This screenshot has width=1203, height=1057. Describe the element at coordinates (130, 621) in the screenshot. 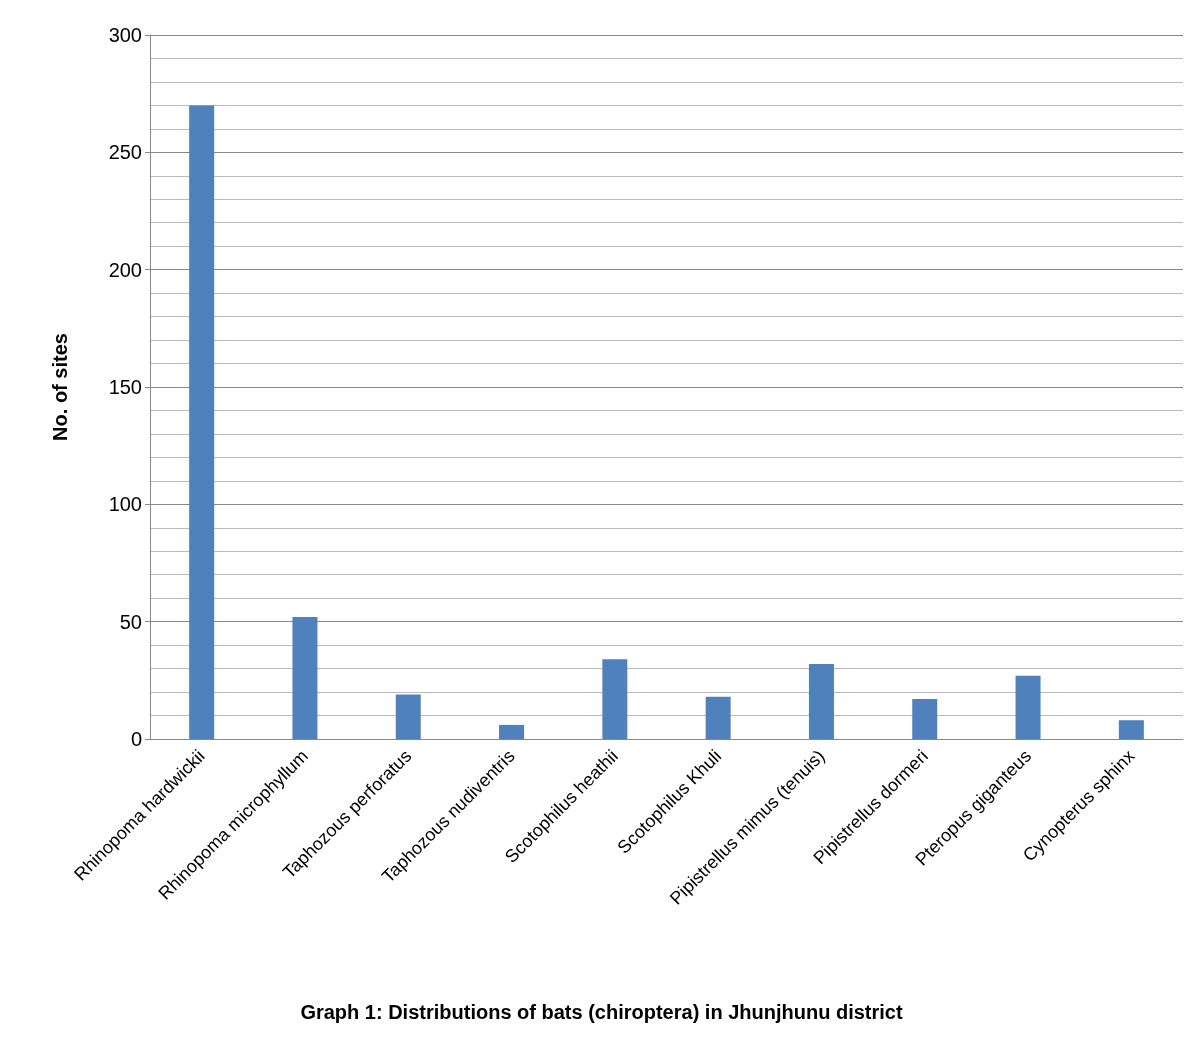

I see `y-tick-label: 50` at that location.